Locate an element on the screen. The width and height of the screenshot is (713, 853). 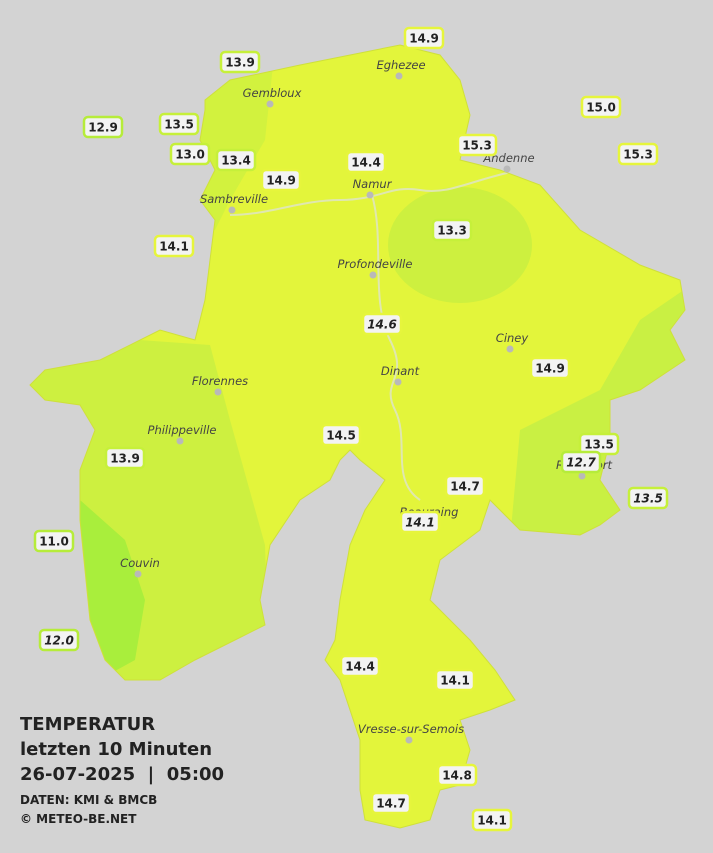
station: 13.3 is located at coordinates (452, 230).